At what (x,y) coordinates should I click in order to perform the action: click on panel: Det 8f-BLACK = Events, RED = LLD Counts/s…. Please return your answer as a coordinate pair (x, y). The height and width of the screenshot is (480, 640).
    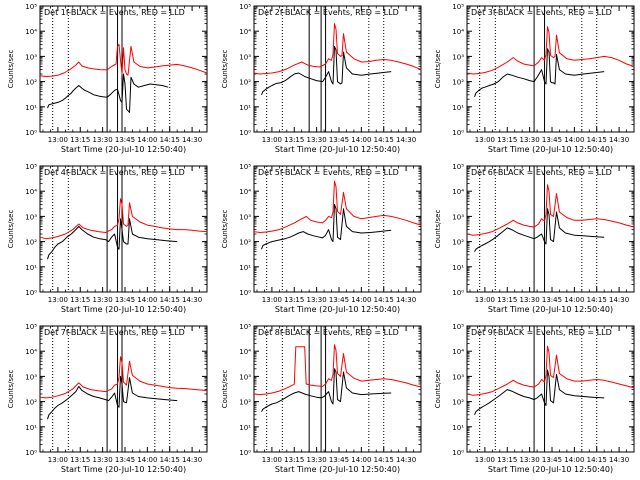
    Looking at the image, I should click on (321, 398).